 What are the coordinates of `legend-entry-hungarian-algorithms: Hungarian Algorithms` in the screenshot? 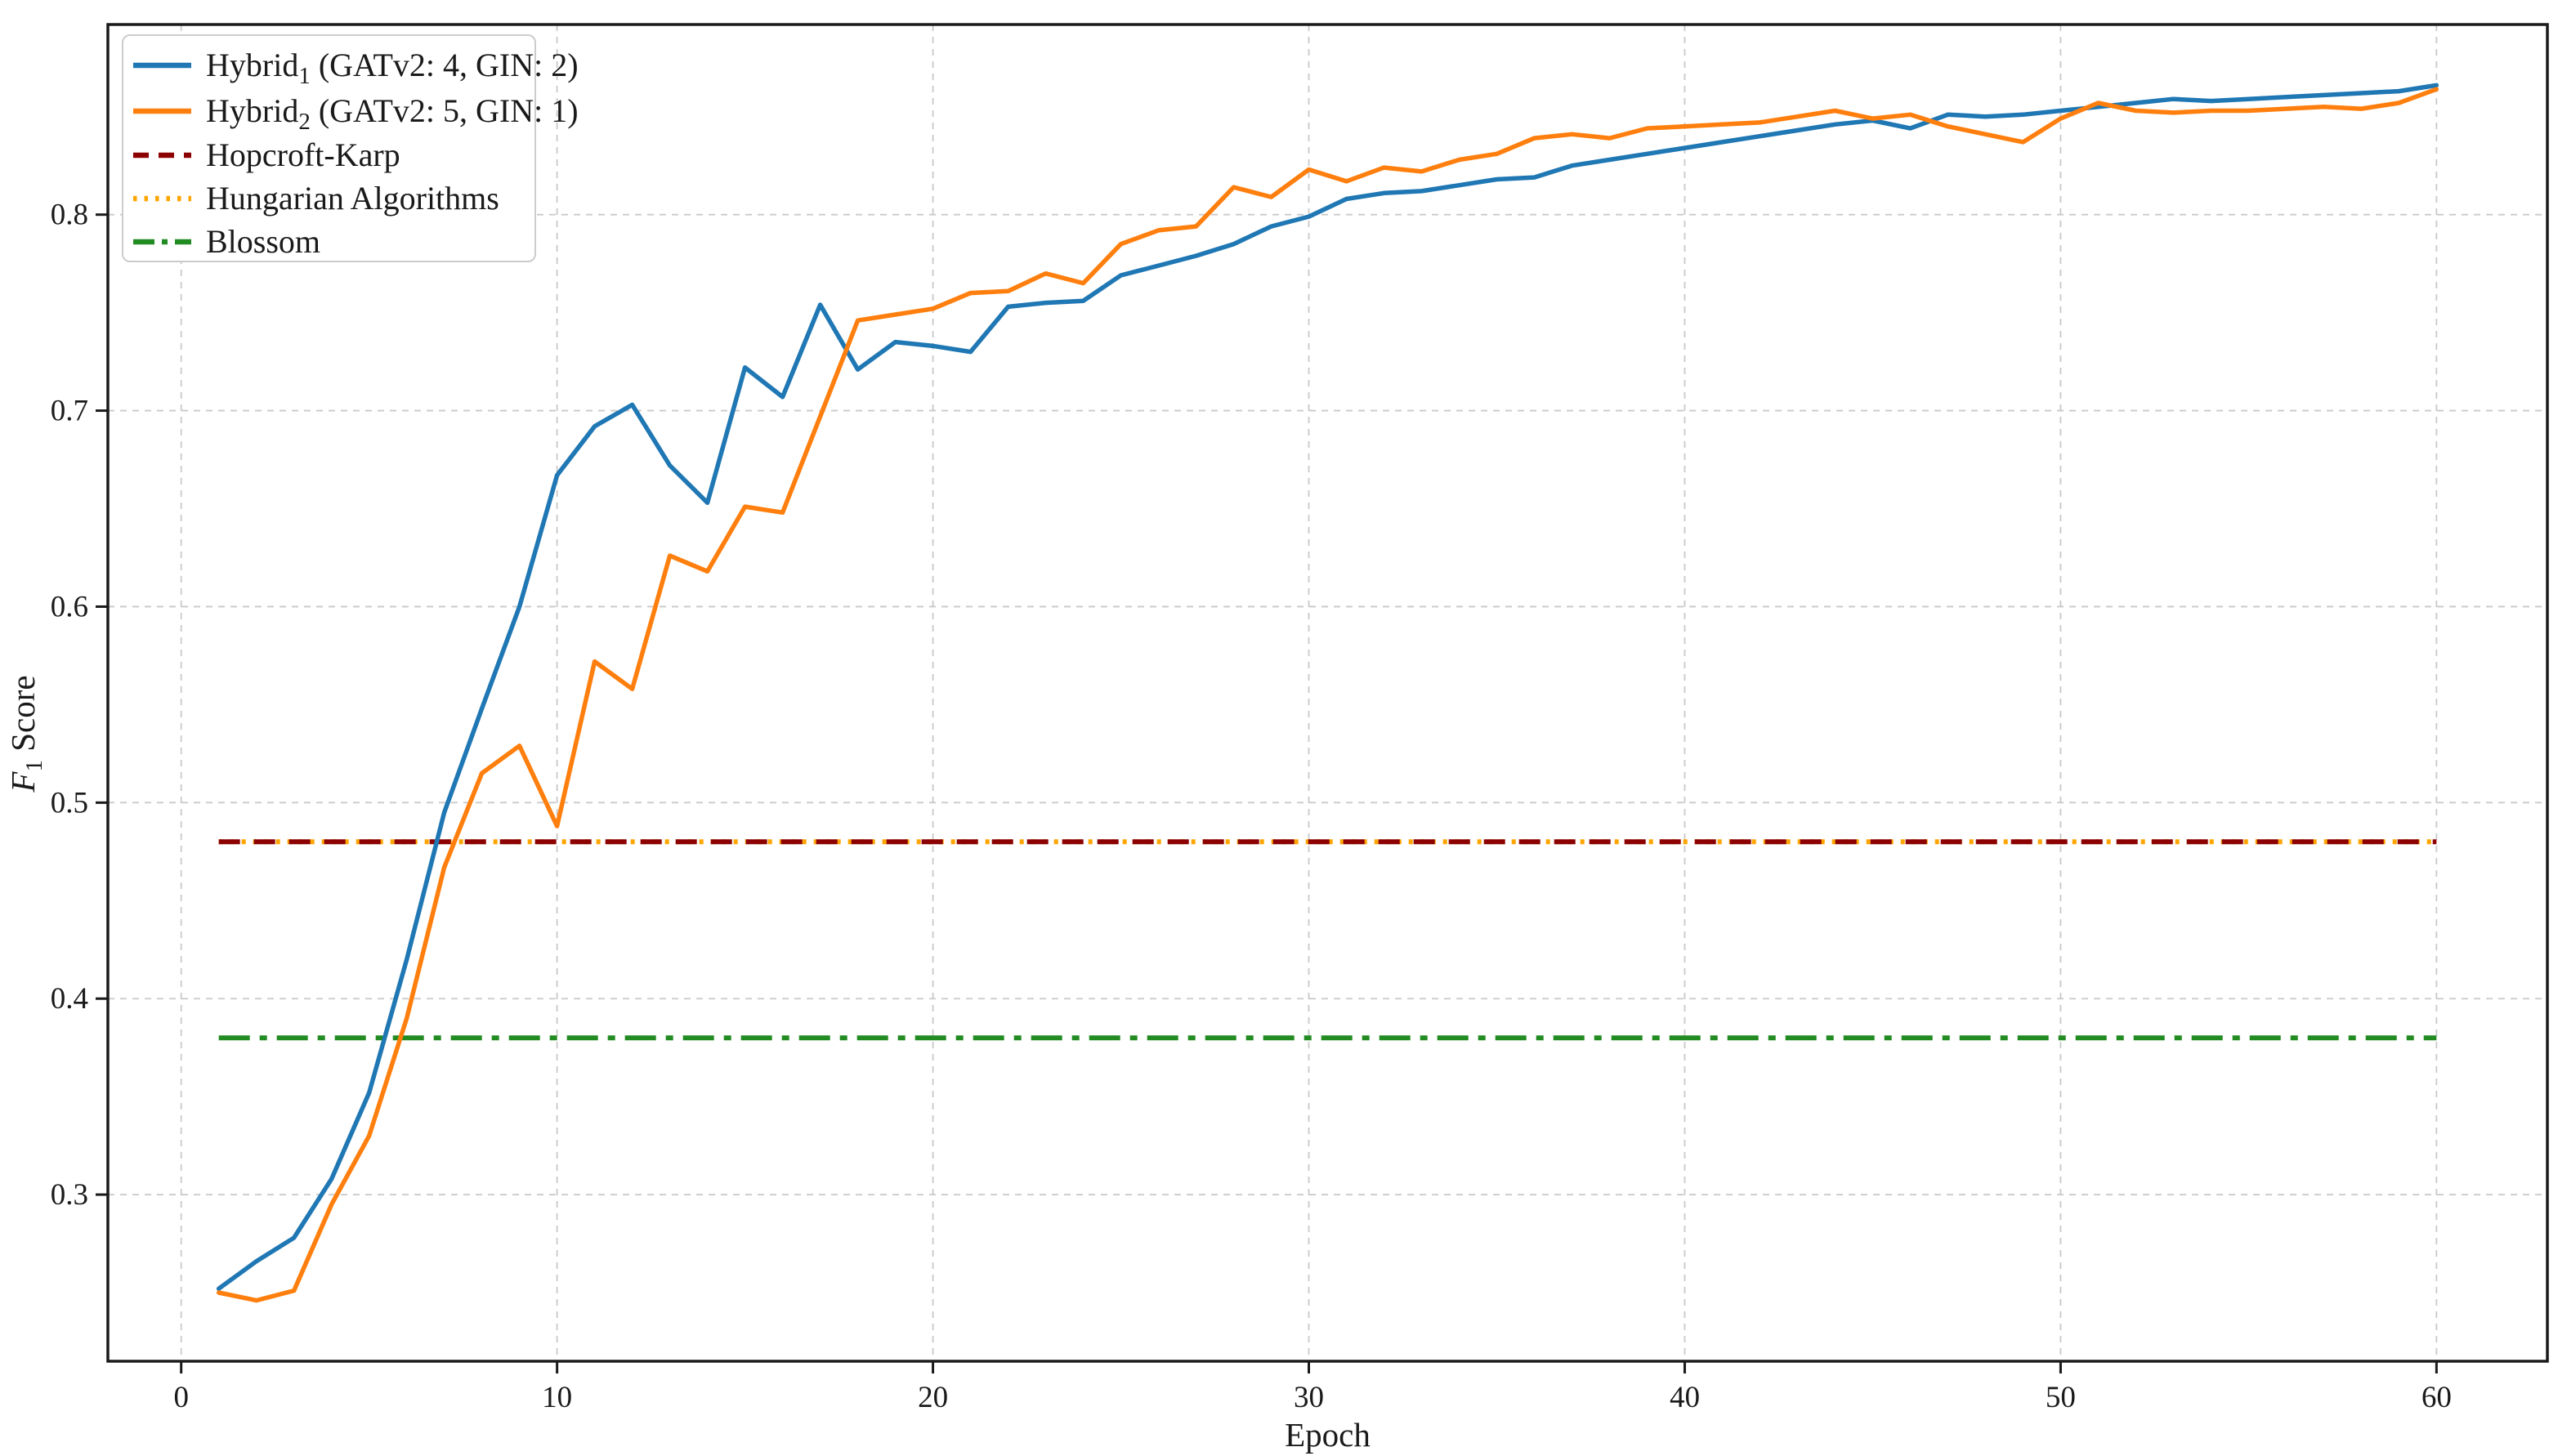 It's located at (316, 198).